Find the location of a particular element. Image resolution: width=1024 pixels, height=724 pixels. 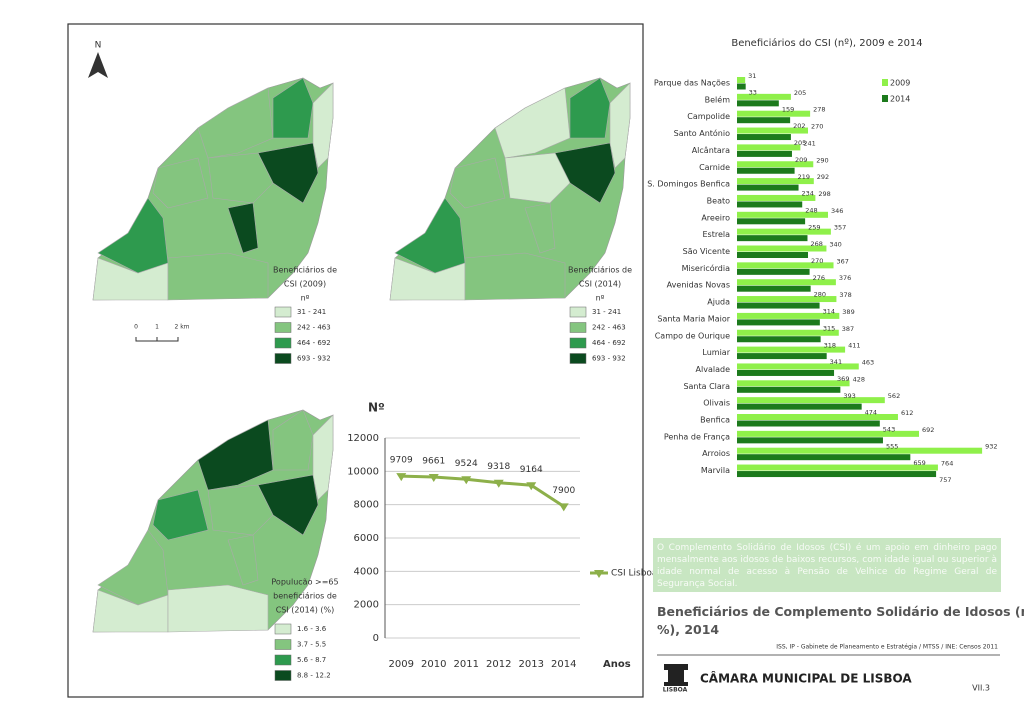

data-label: 9164 is located at coordinates (531, 470).